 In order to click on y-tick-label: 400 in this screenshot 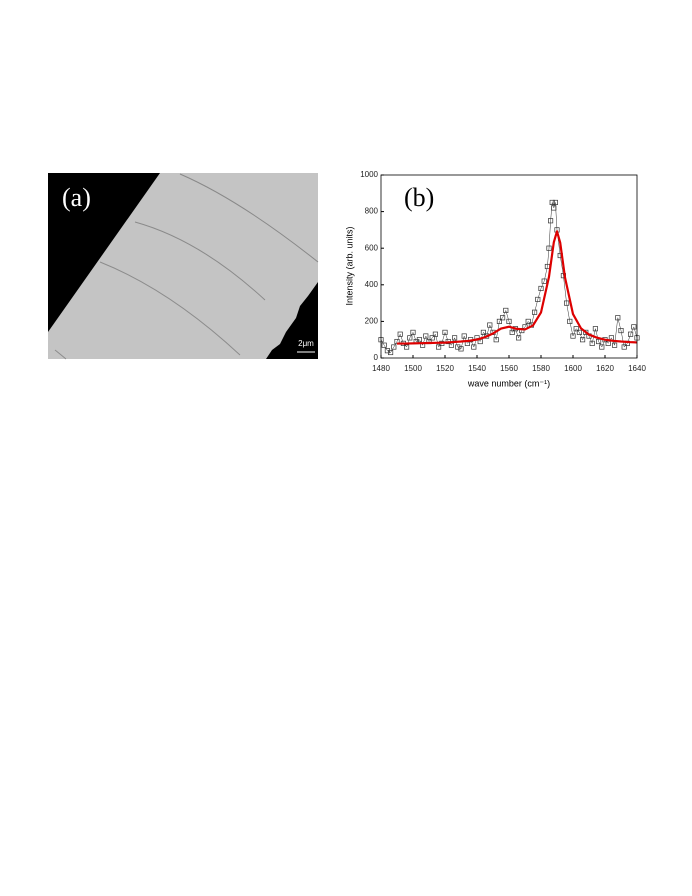, I will do `click(372, 284)`.